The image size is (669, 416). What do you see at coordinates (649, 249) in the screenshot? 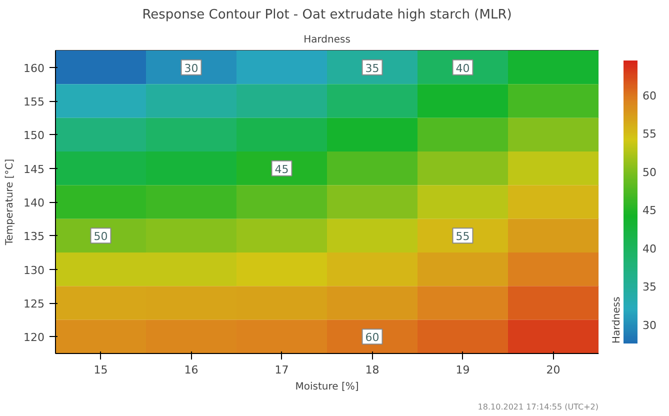
I see `color-bar-label: 40` at bounding box center [649, 249].